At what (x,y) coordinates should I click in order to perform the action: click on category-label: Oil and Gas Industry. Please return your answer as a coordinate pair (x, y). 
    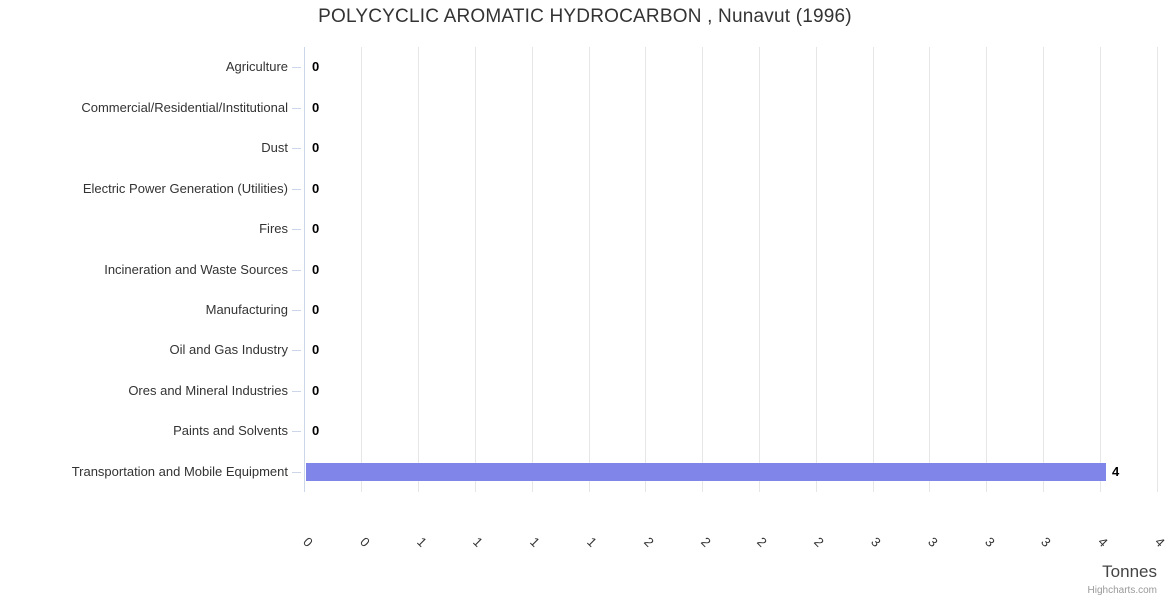
    Looking at the image, I should click on (229, 350).